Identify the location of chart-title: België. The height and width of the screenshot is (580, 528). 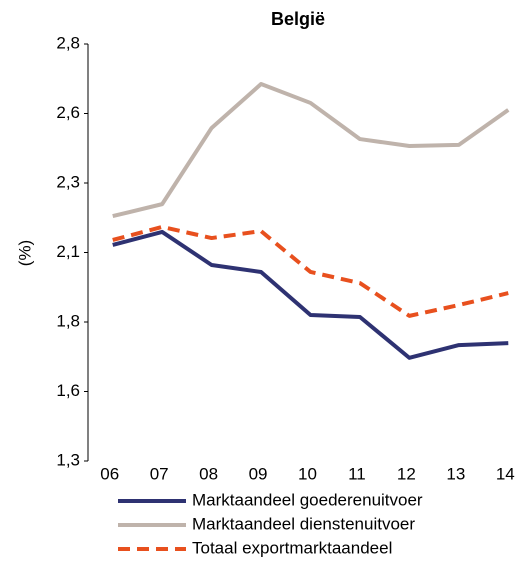
(298, 19).